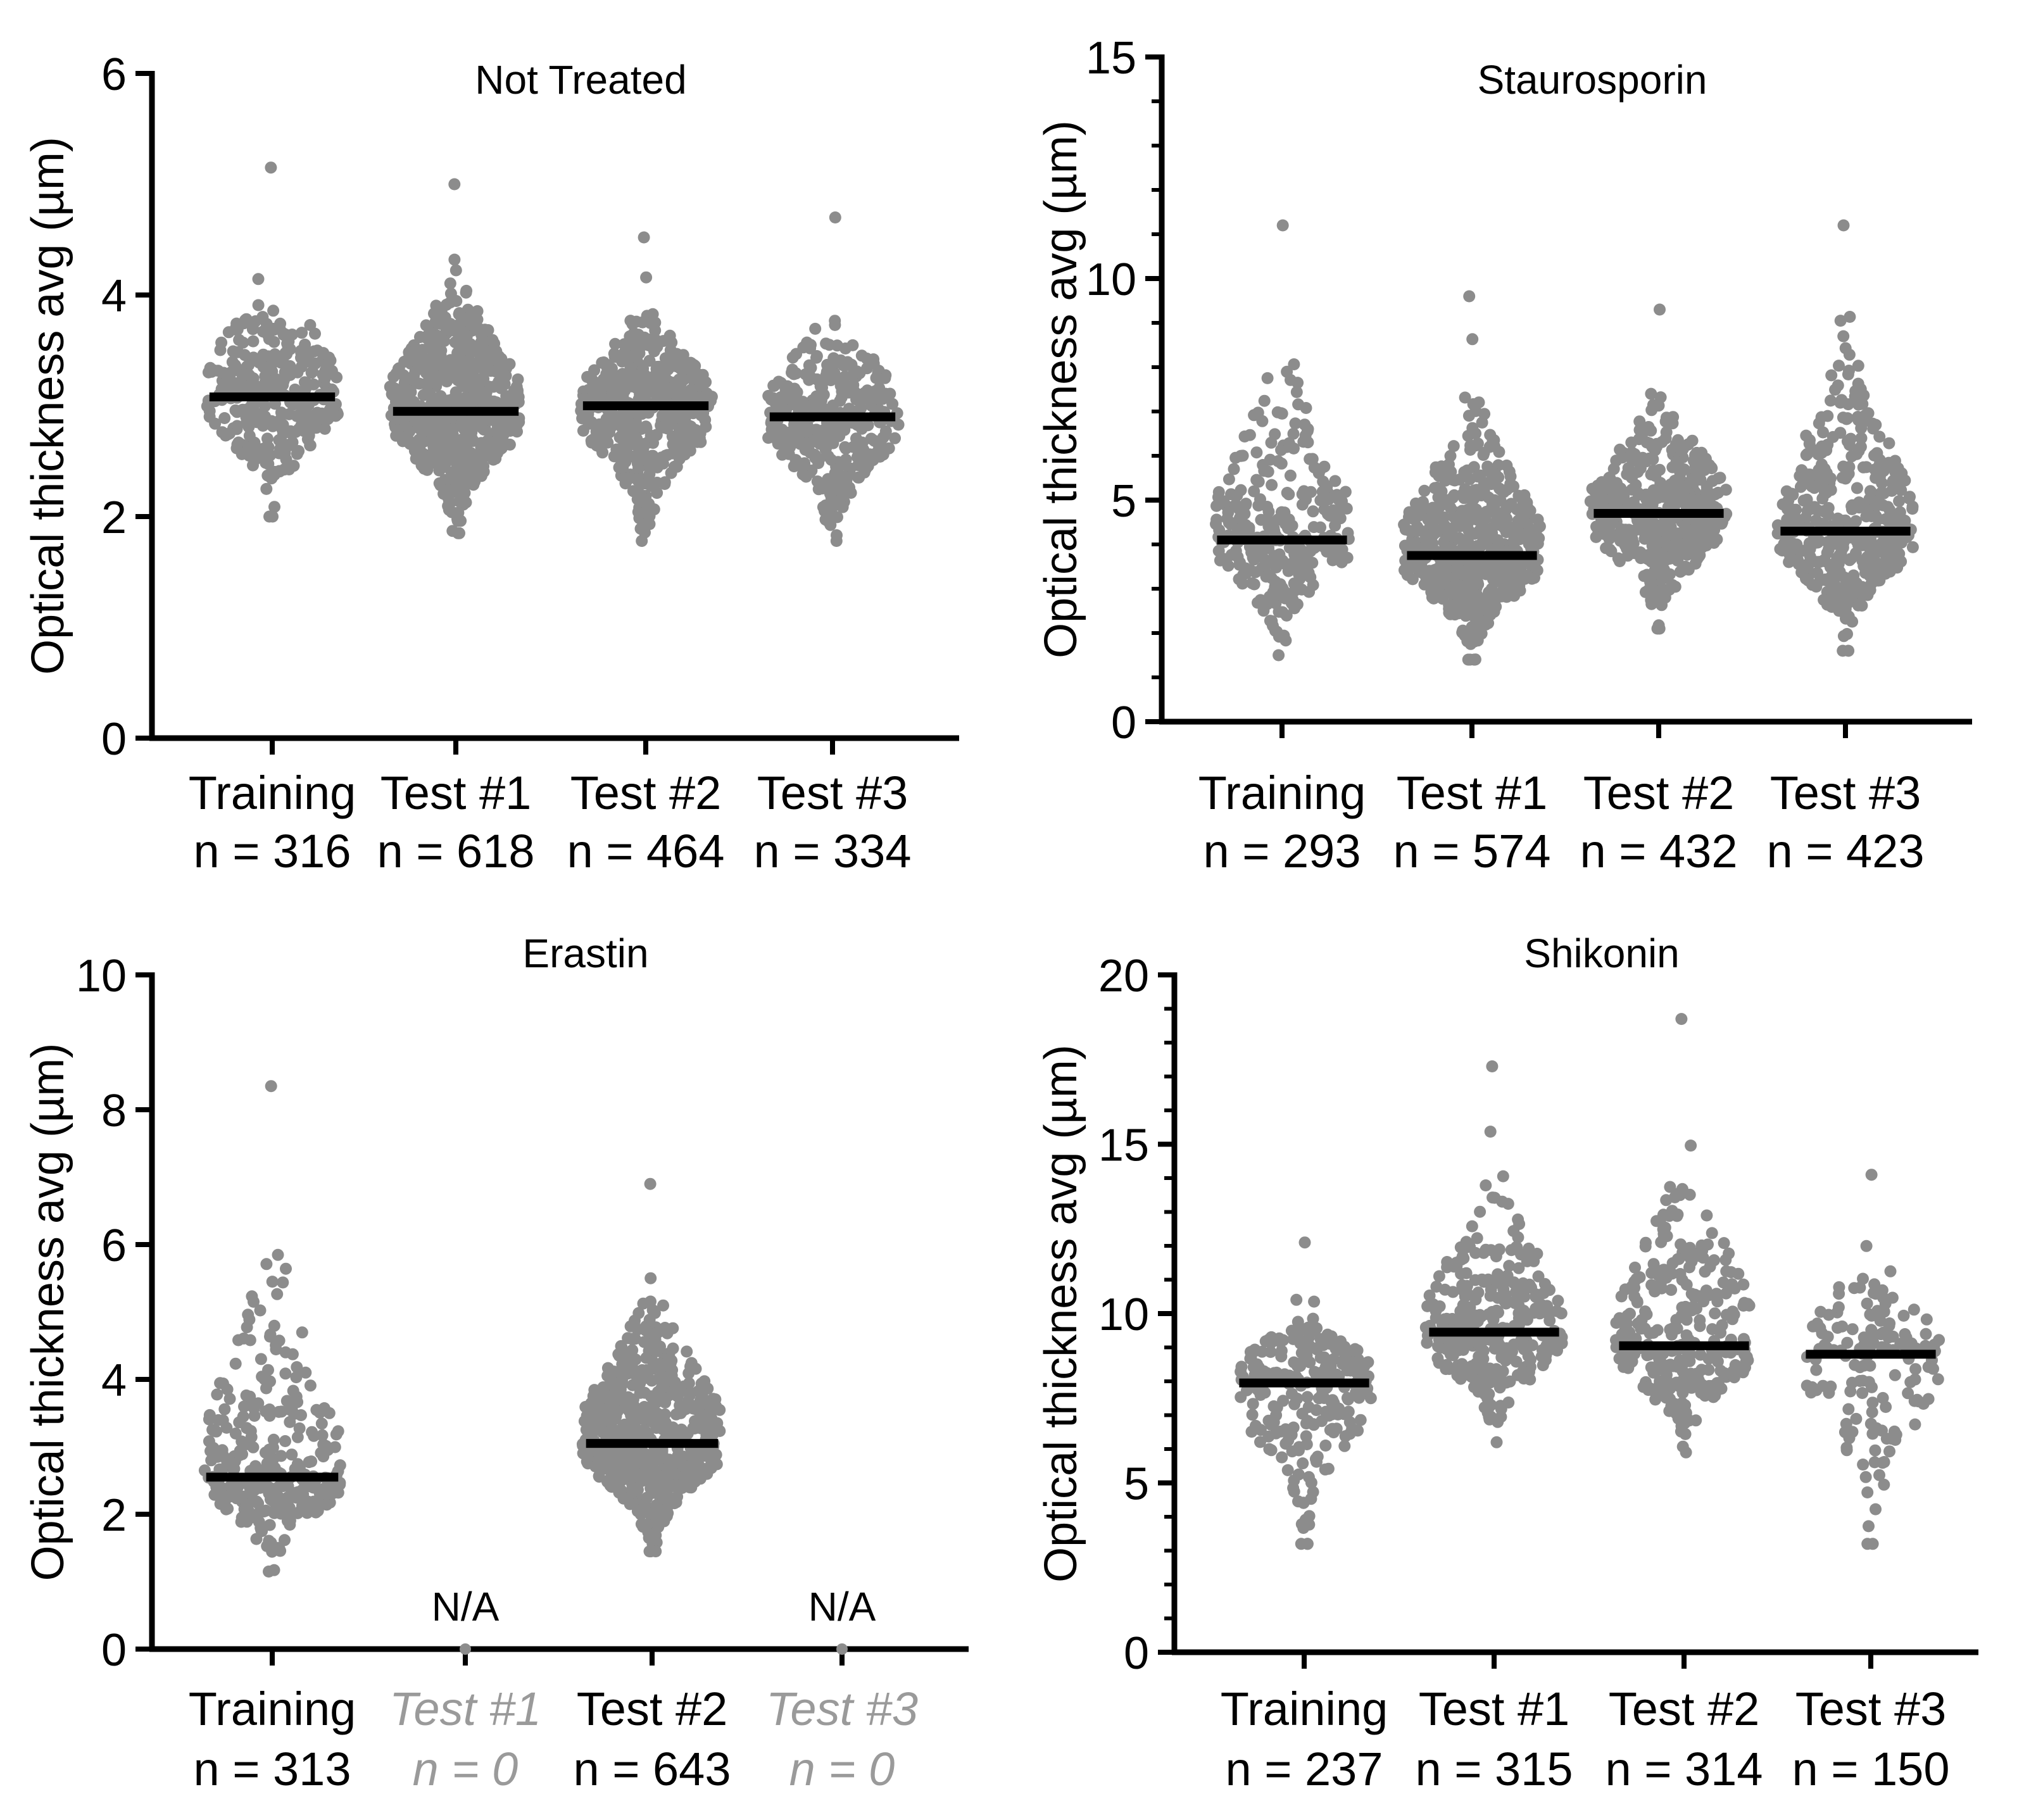 The image size is (2024, 1820). I want to click on chart-title: Shikonin, so click(1602, 954).